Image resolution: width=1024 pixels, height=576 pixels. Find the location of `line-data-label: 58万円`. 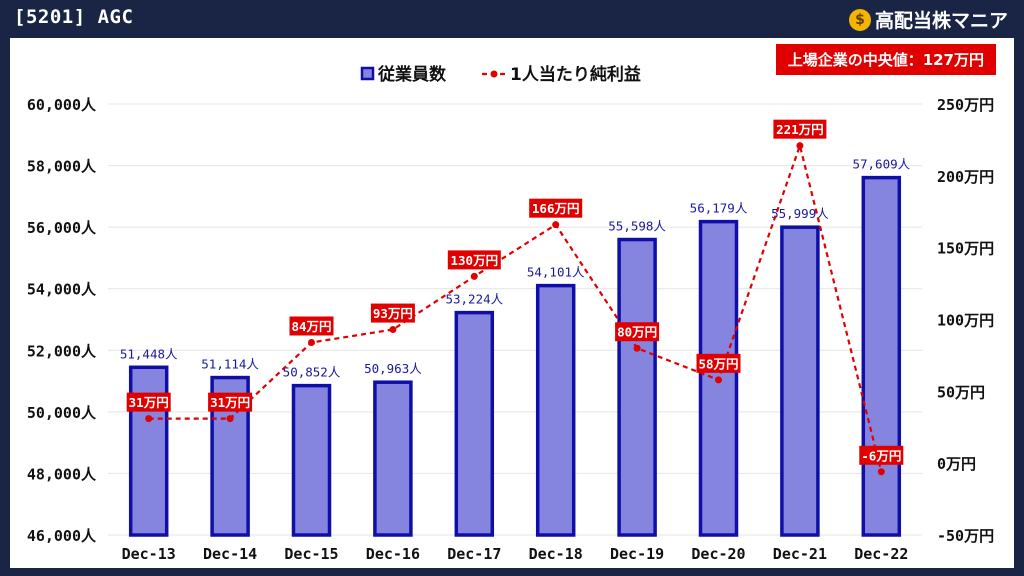

line-data-label: 58万円 is located at coordinates (718, 363).